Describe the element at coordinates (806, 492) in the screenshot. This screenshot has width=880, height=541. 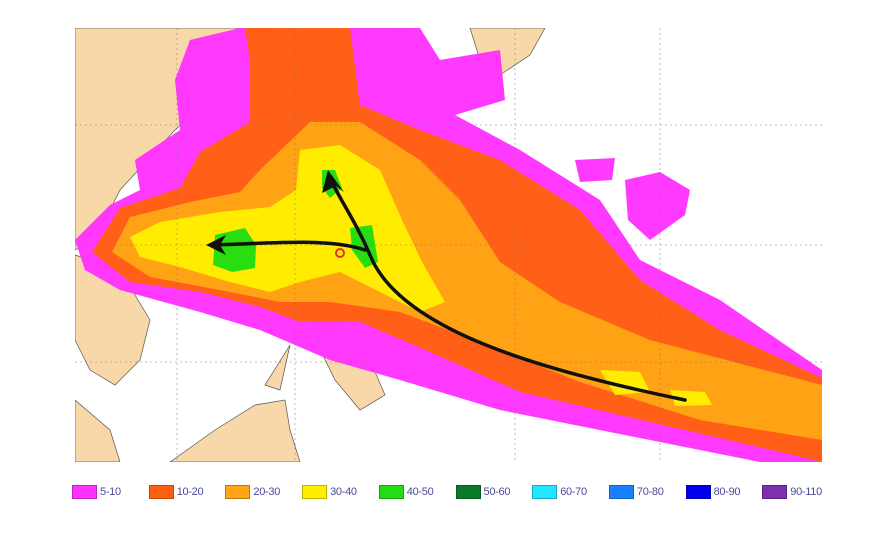
I see `legend-label: 90-110` at that location.